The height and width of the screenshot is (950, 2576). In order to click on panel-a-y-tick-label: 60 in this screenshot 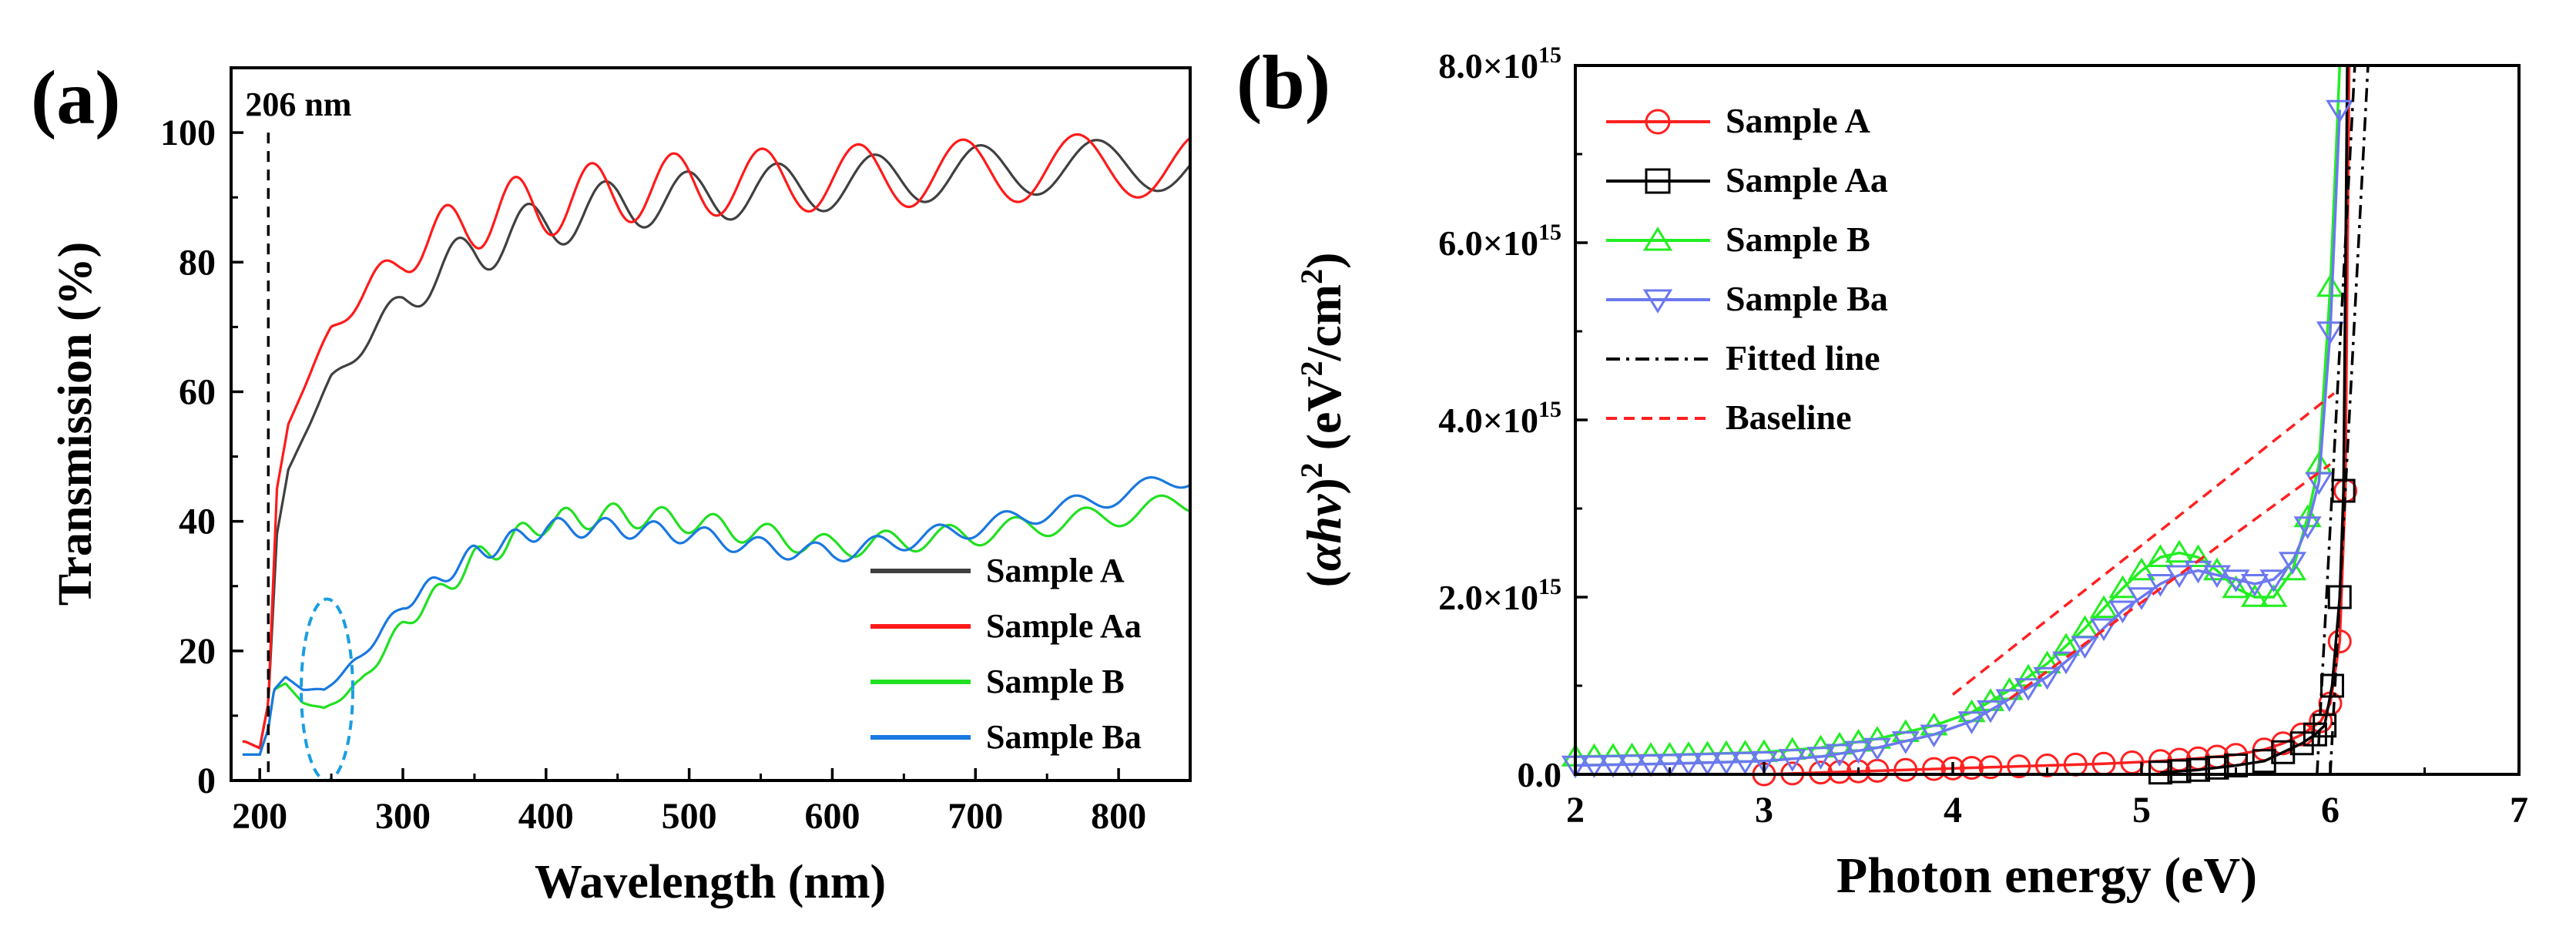, I will do `click(197, 391)`.